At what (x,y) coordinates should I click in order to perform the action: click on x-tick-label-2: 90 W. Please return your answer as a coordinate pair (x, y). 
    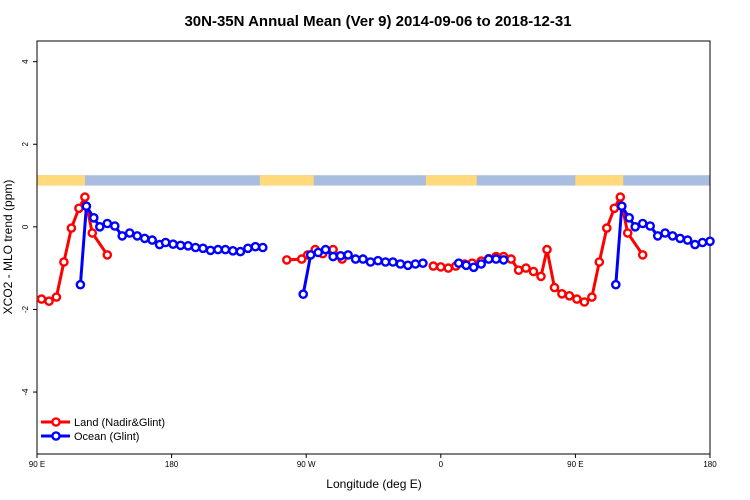
    Looking at the image, I should click on (306, 464).